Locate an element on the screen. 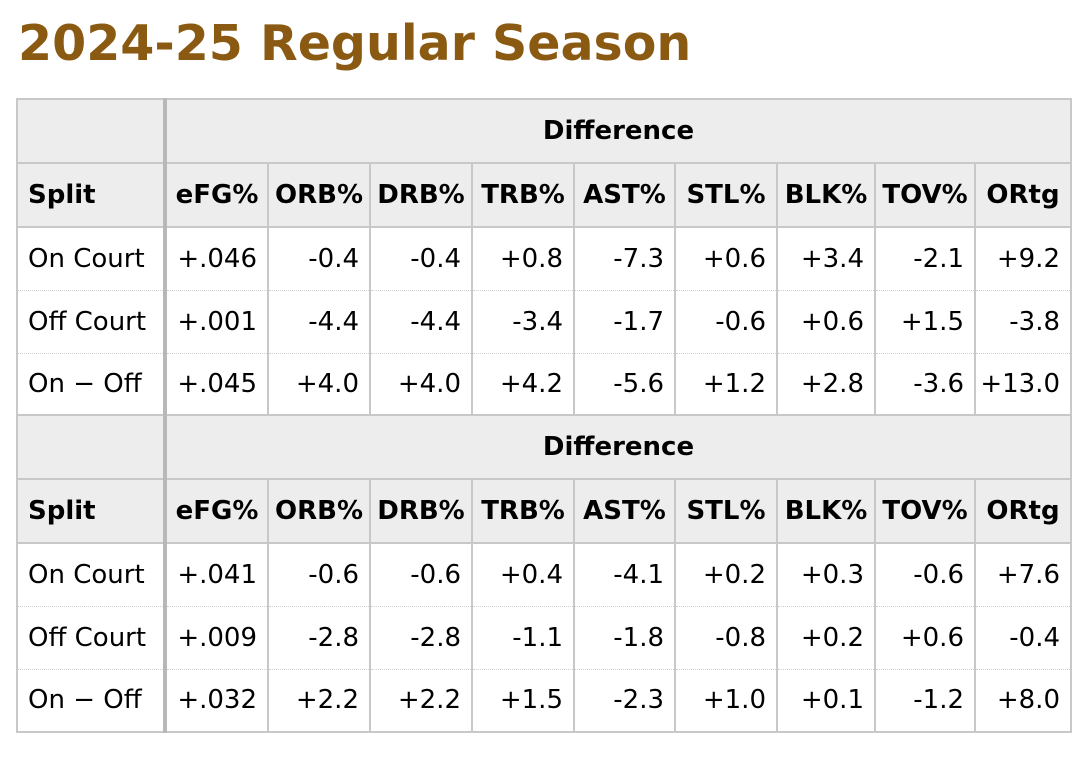 This screenshot has height=781, width=1080. stat-cell: +2.8 is located at coordinates (826, 384).